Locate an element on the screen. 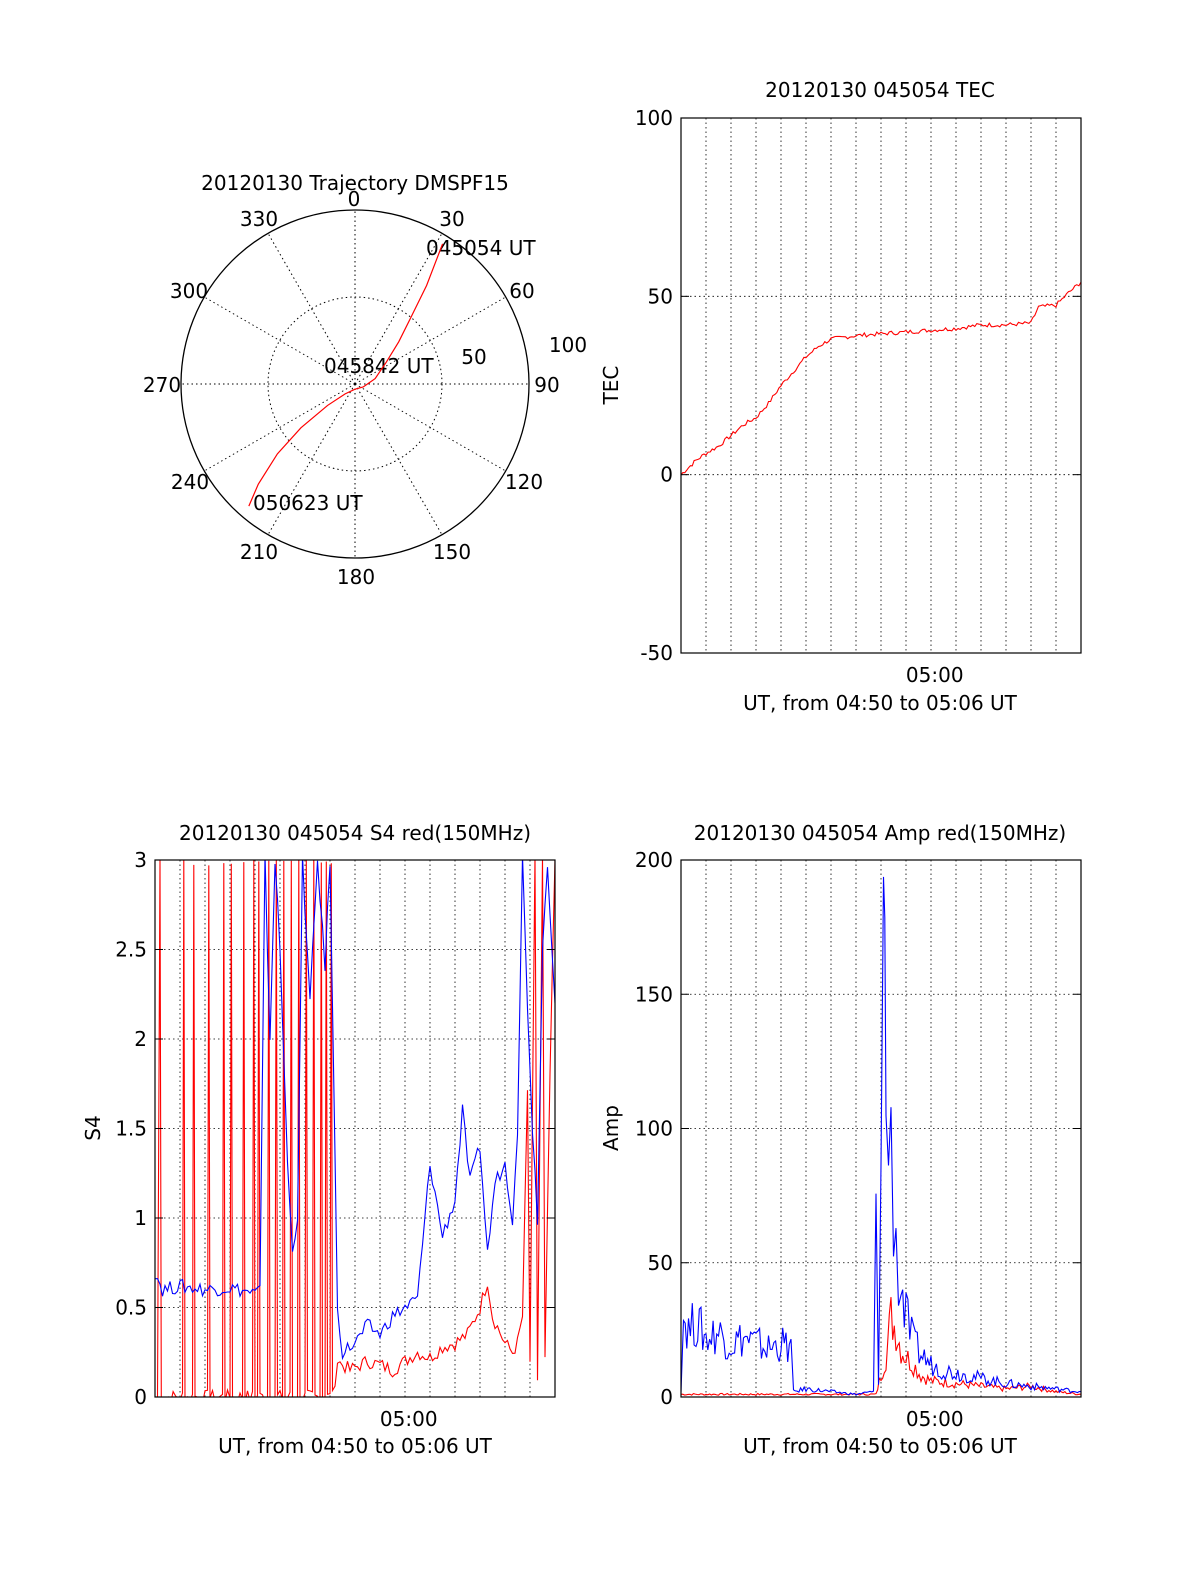  plot-frame is located at coordinates (881, 385).